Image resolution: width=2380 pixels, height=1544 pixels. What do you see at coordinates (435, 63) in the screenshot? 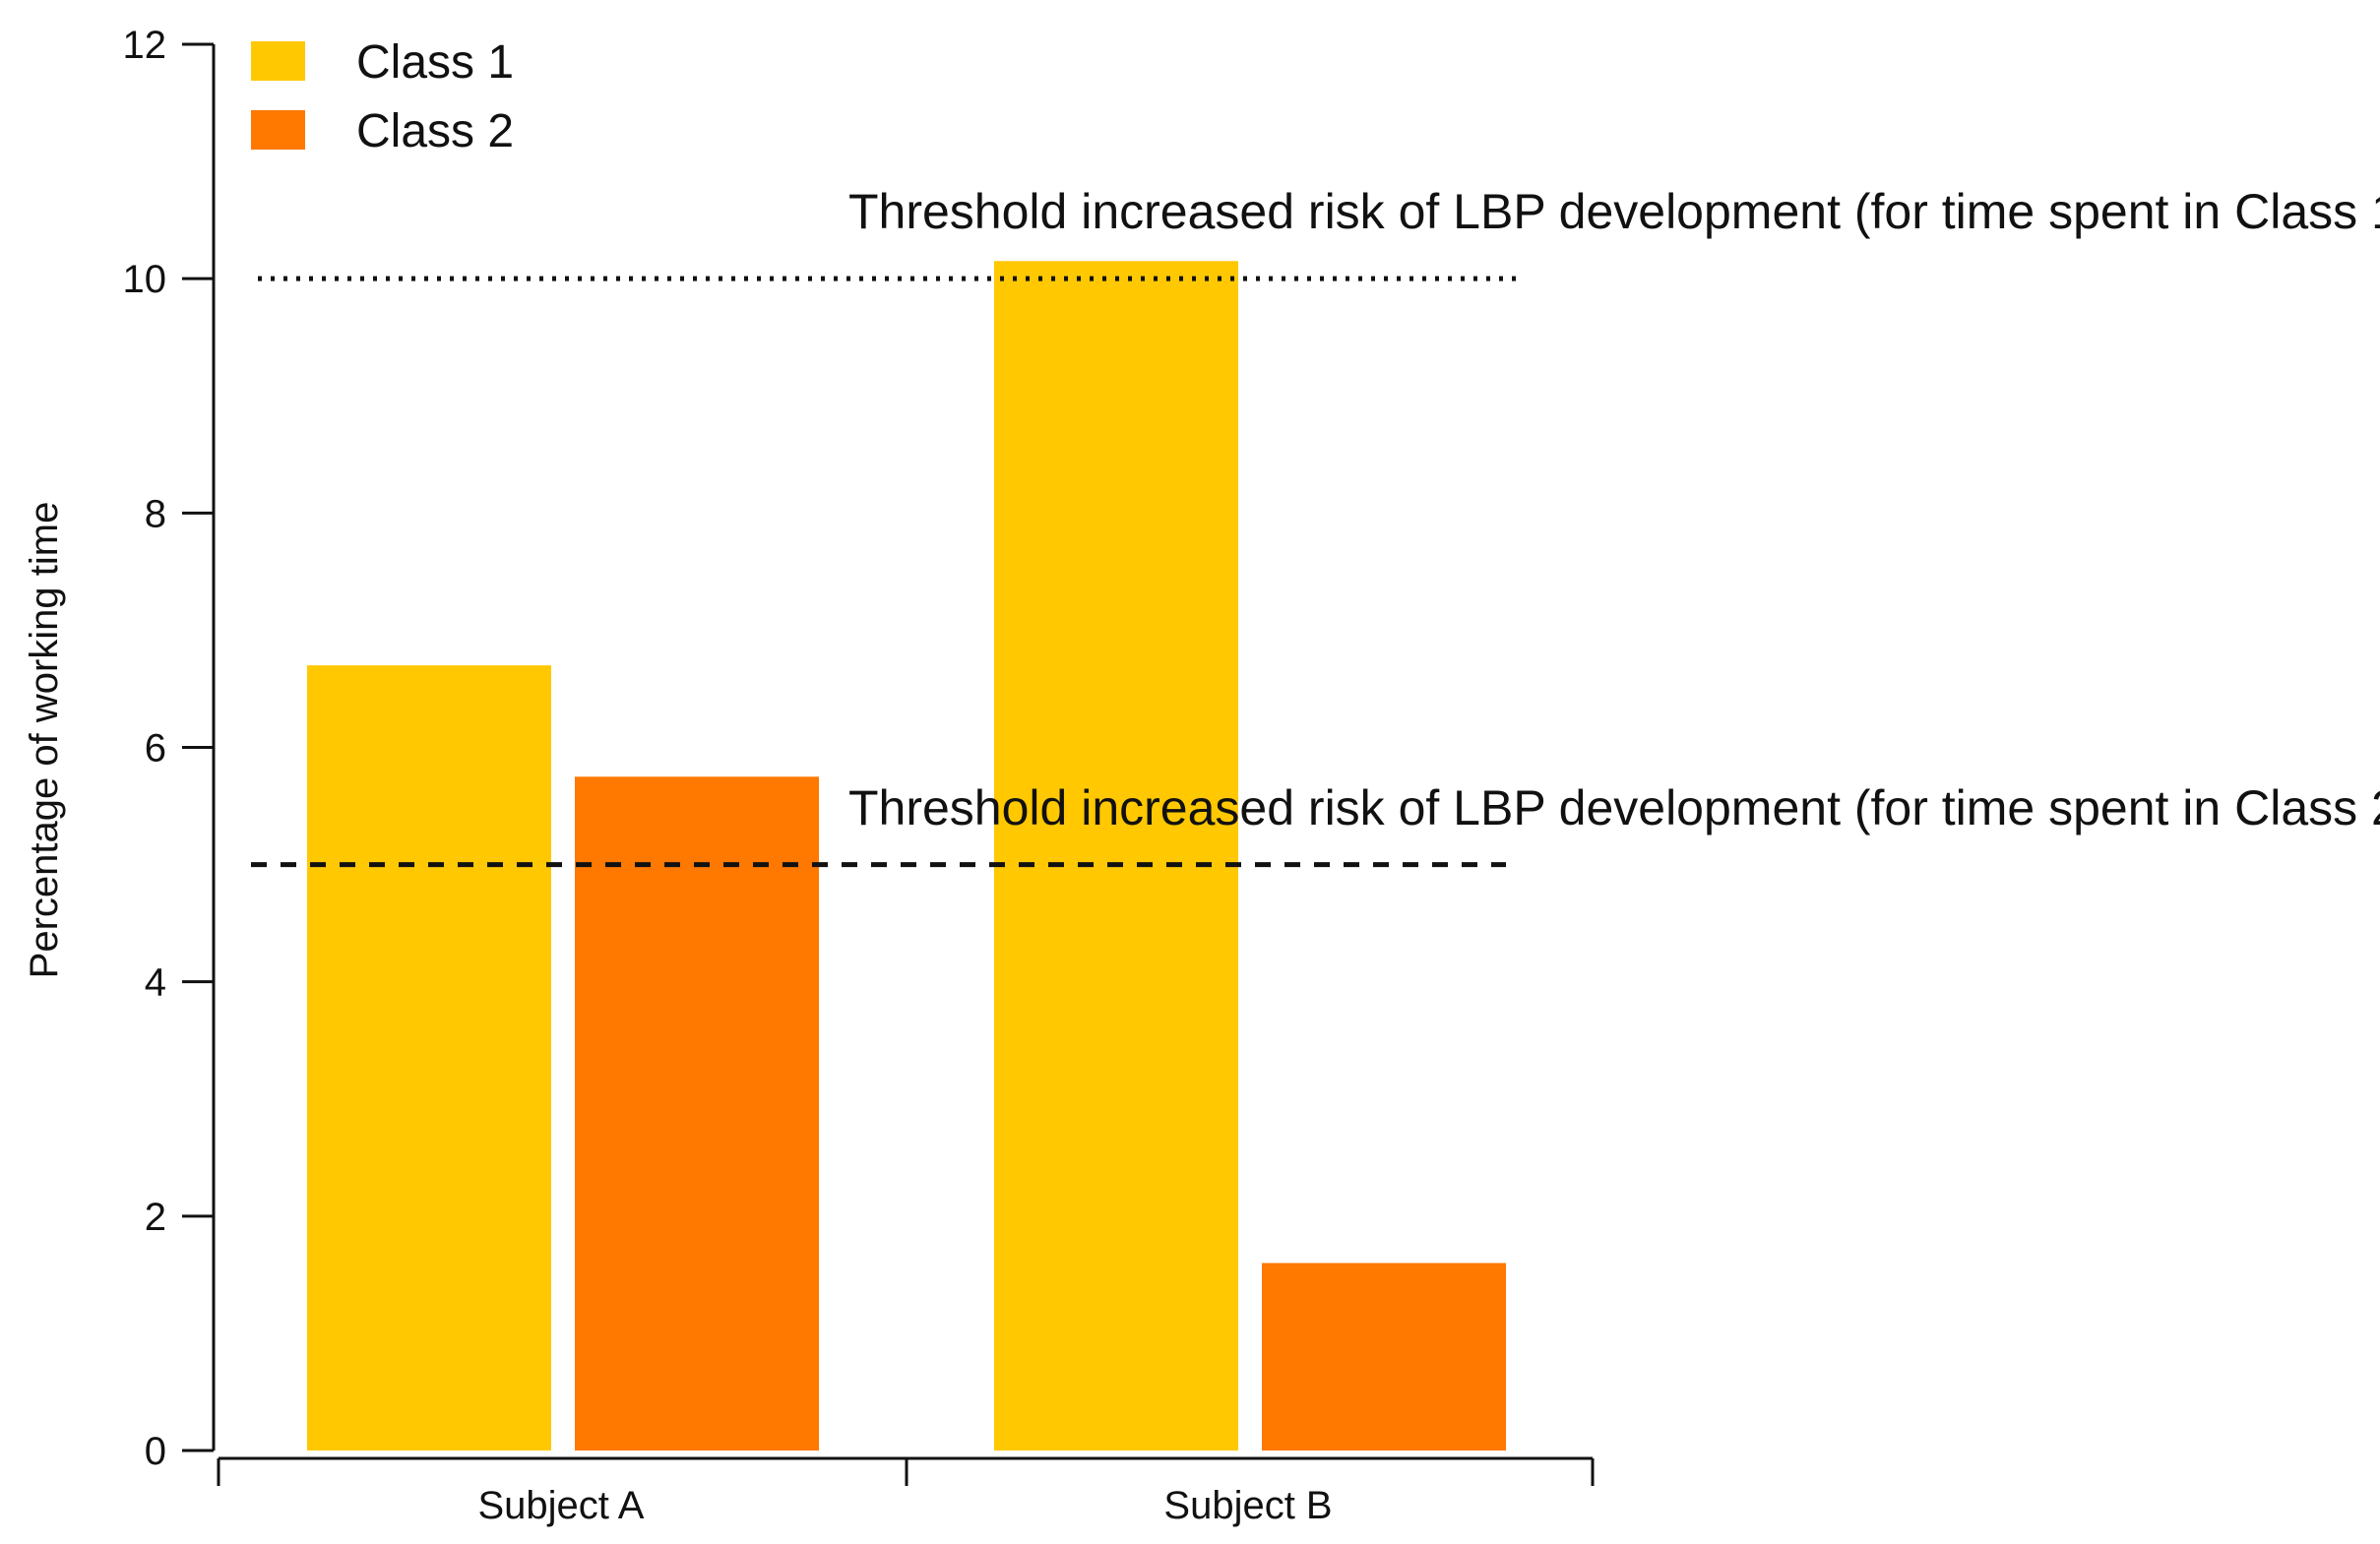
I see `legend-label: Class 1` at bounding box center [435, 63].